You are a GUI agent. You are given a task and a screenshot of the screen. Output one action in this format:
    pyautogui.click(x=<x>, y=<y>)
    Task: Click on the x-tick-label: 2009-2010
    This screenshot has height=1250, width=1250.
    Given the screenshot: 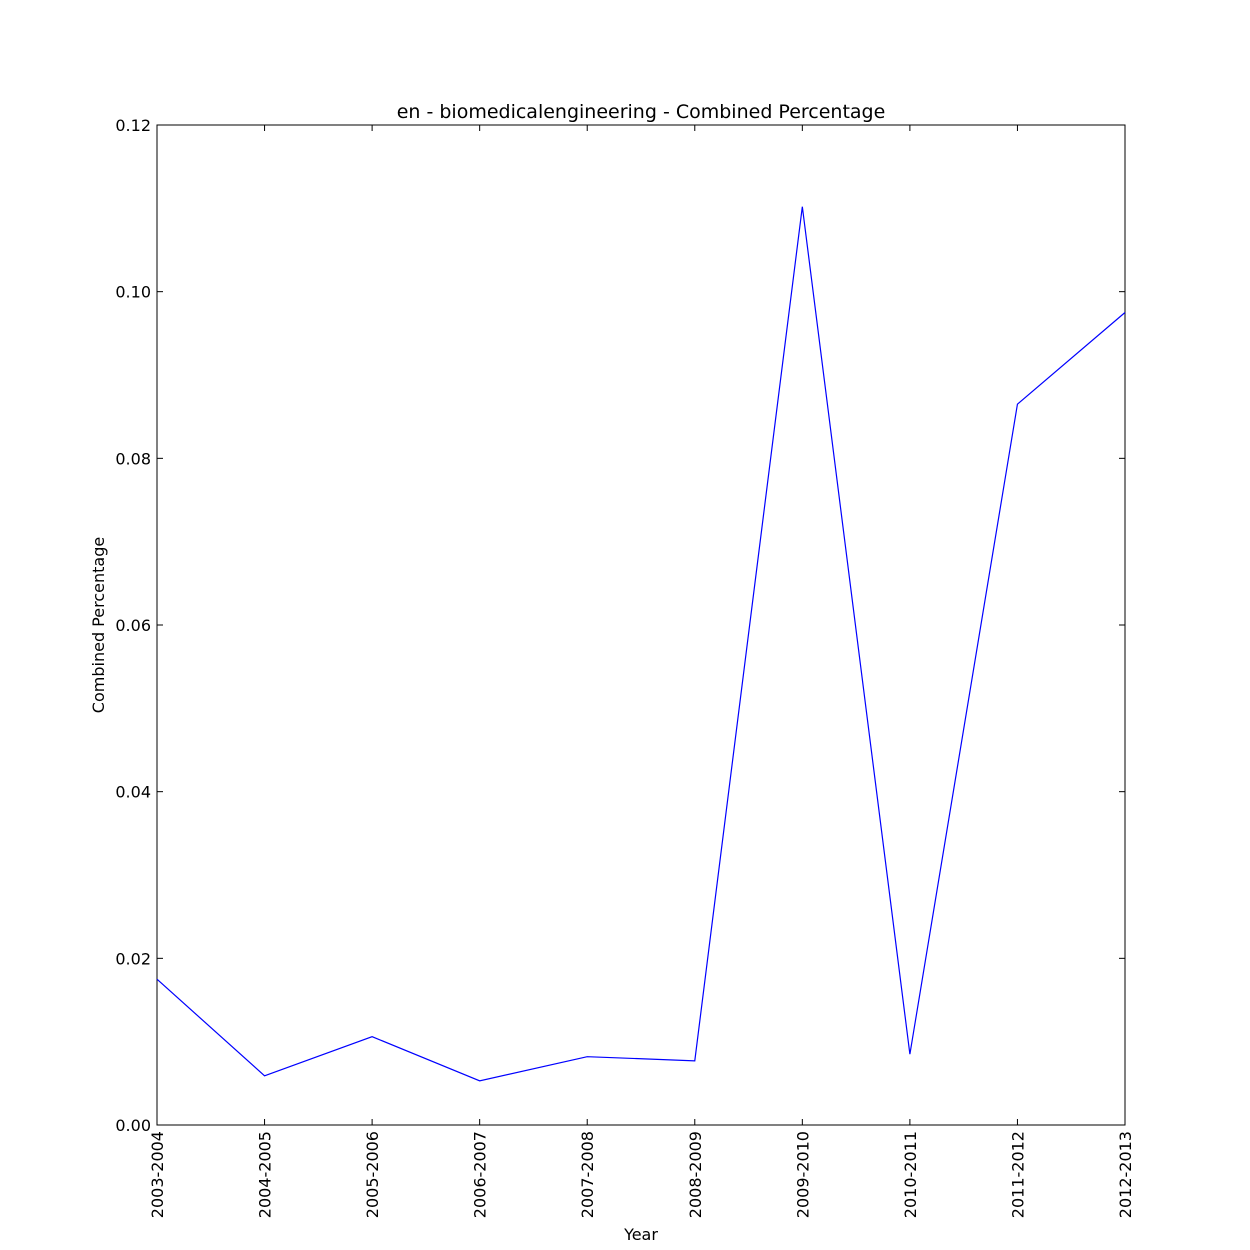 What is the action you would take?
    pyautogui.click(x=802, y=1174)
    